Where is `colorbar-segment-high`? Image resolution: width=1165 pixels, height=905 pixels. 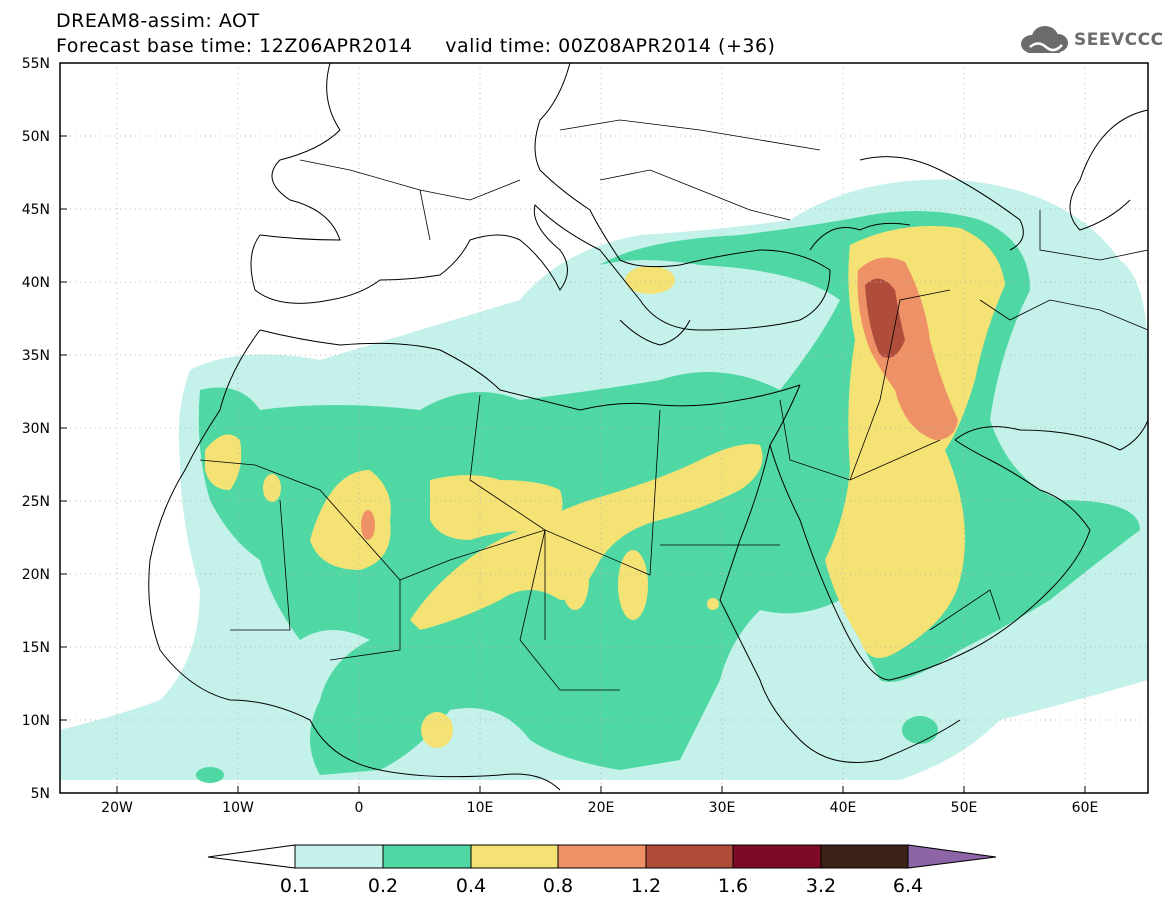 colorbar-segment-high is located at coordinates (952, 856).